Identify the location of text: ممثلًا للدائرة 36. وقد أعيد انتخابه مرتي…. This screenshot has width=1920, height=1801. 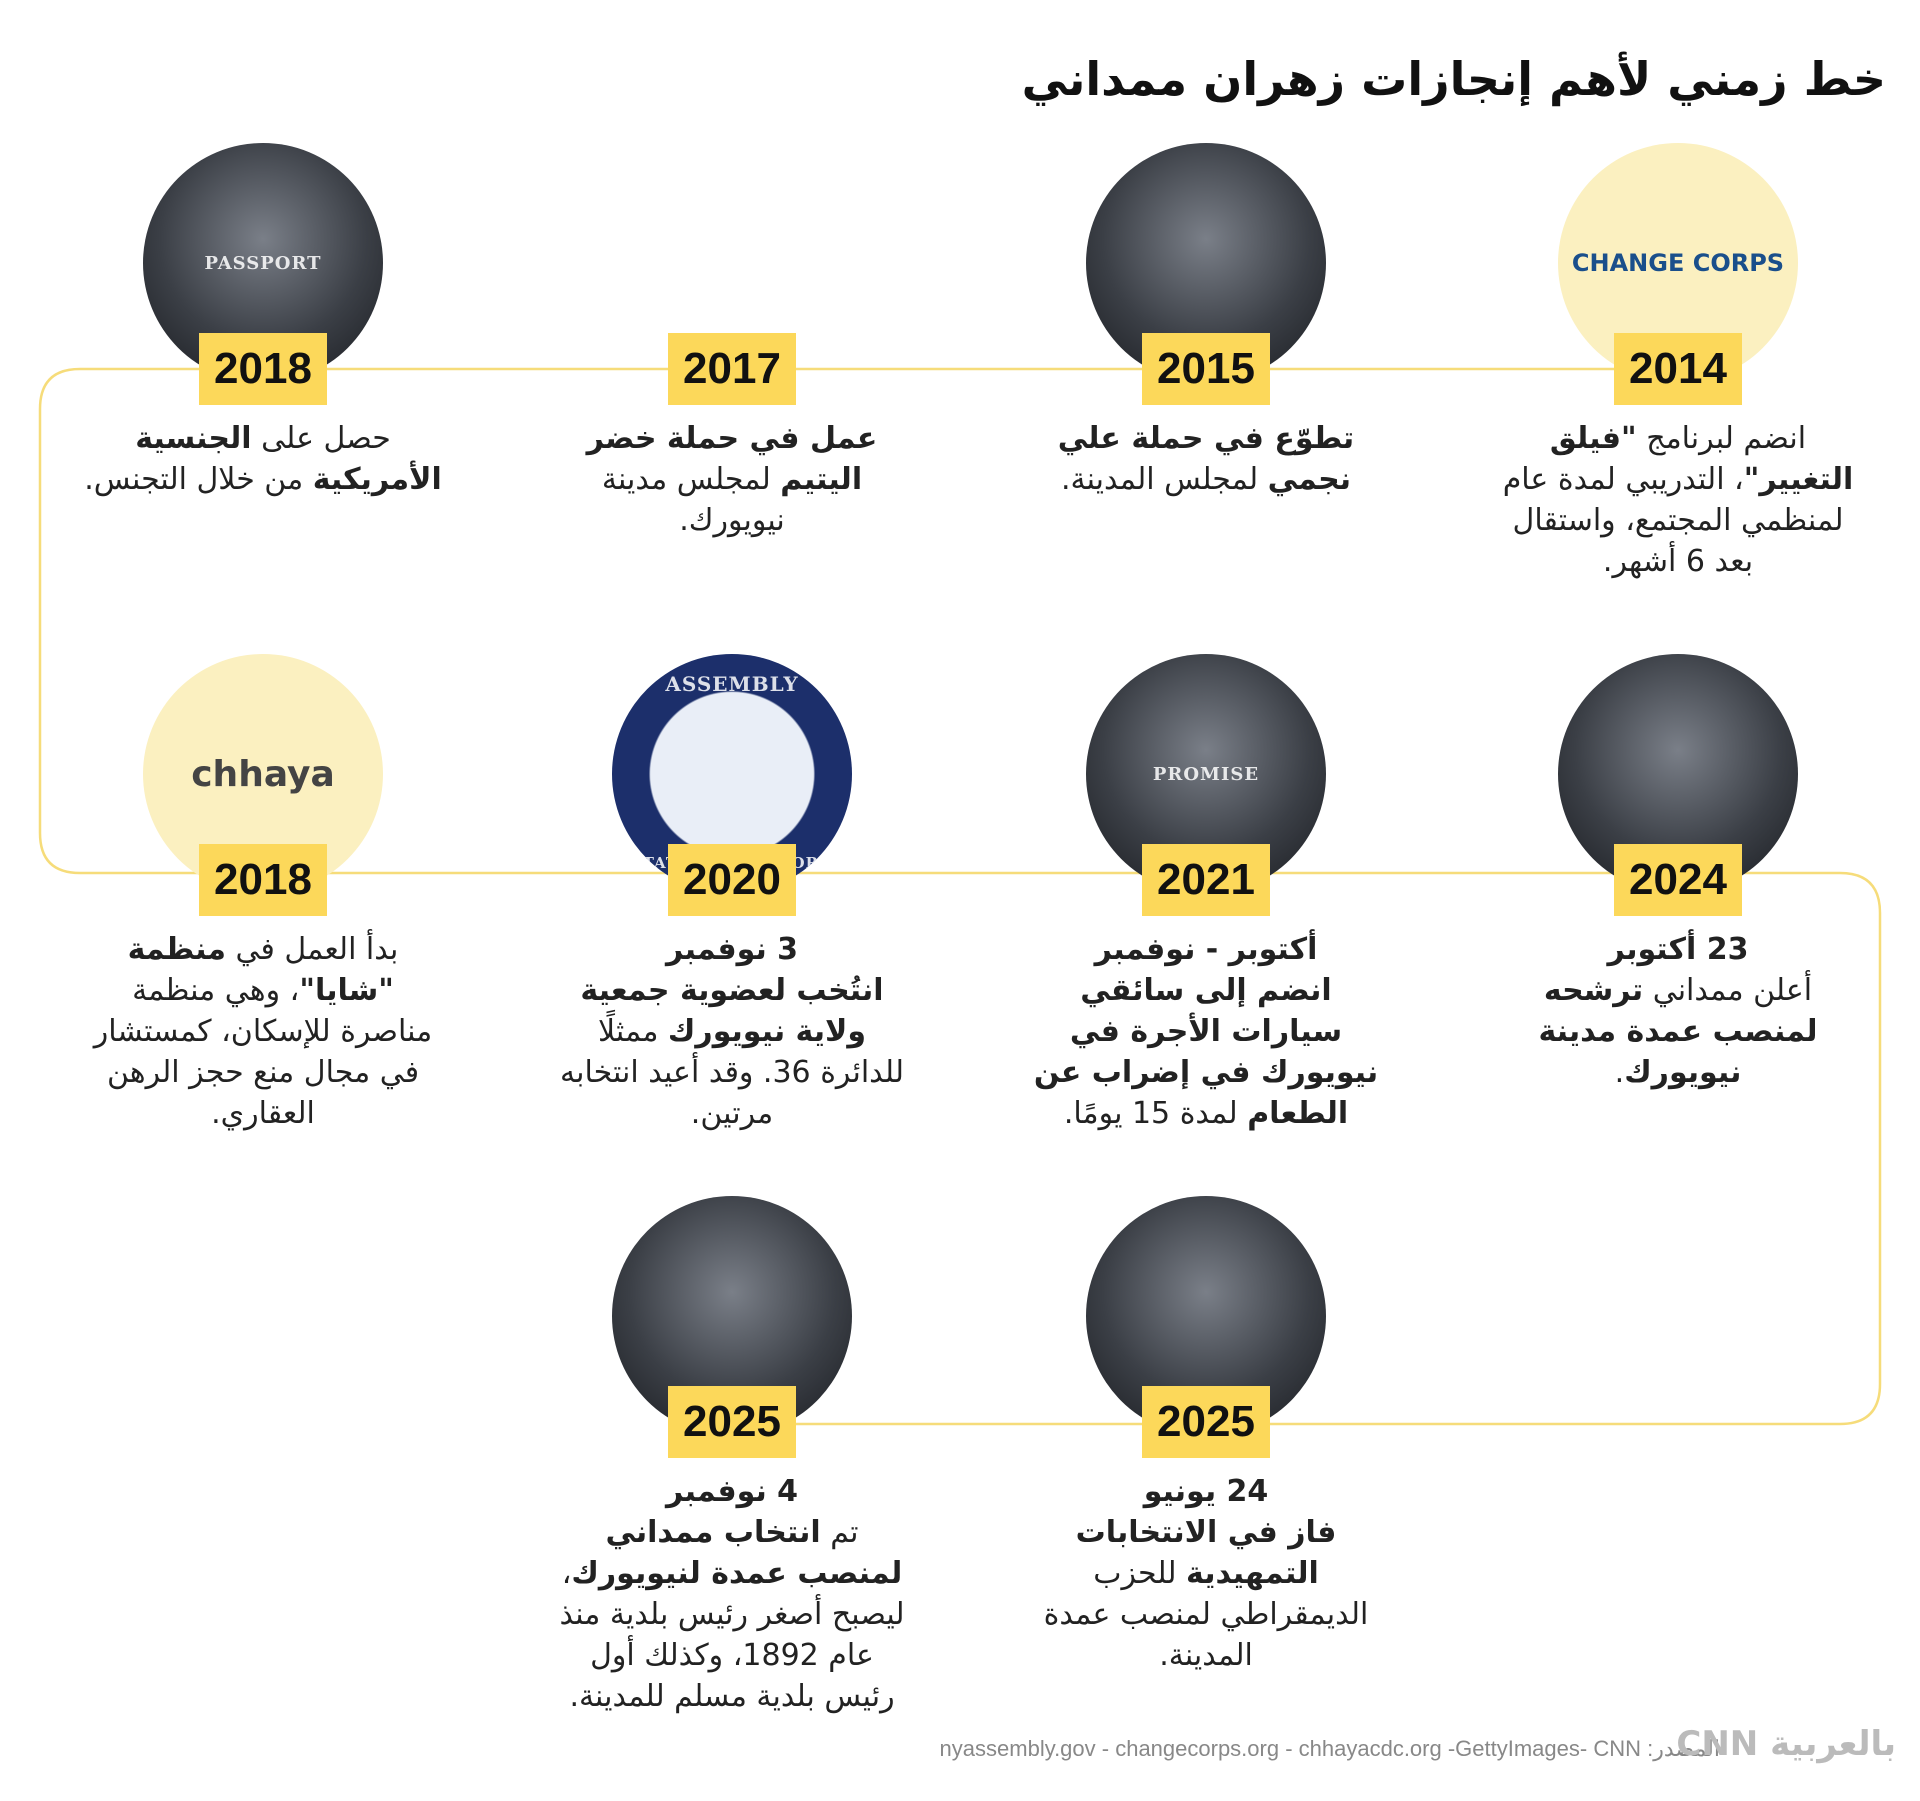
(732, 1072).